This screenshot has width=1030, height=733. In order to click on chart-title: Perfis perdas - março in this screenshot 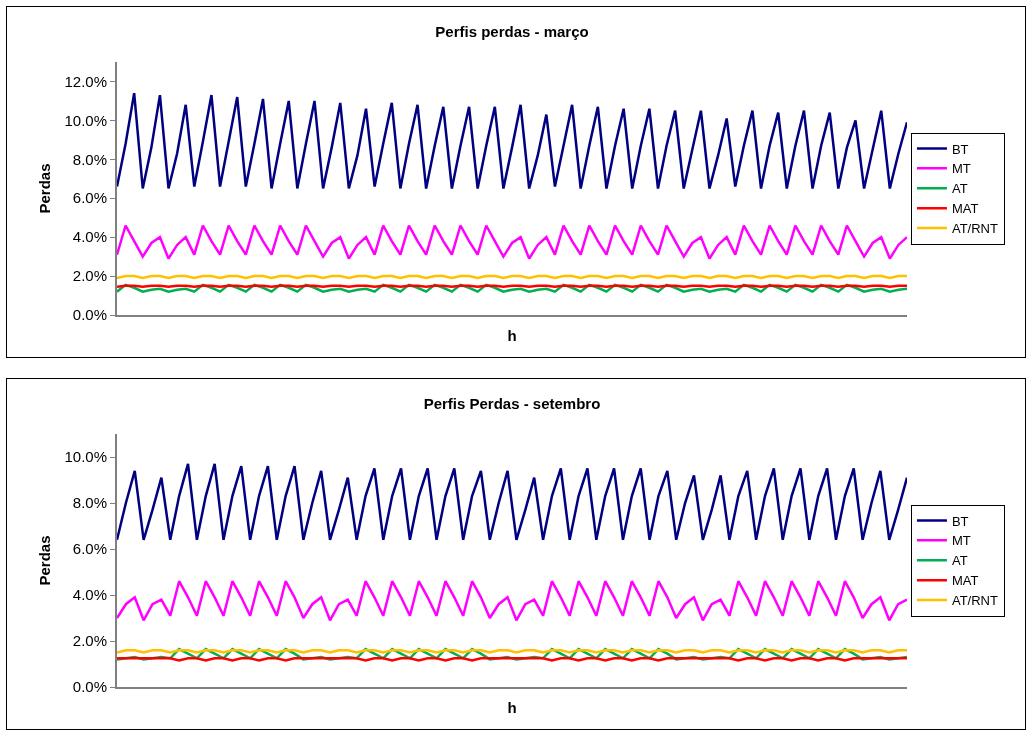, I will do `click(512, 31)`.